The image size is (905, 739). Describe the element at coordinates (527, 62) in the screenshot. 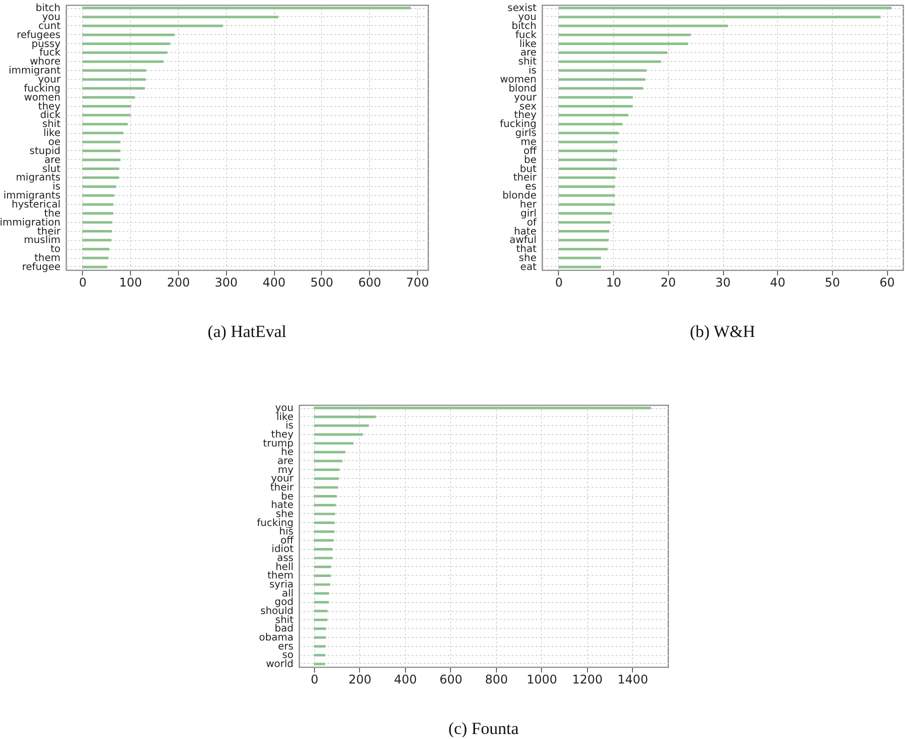

I see `y-tick-label: shit` at that location.